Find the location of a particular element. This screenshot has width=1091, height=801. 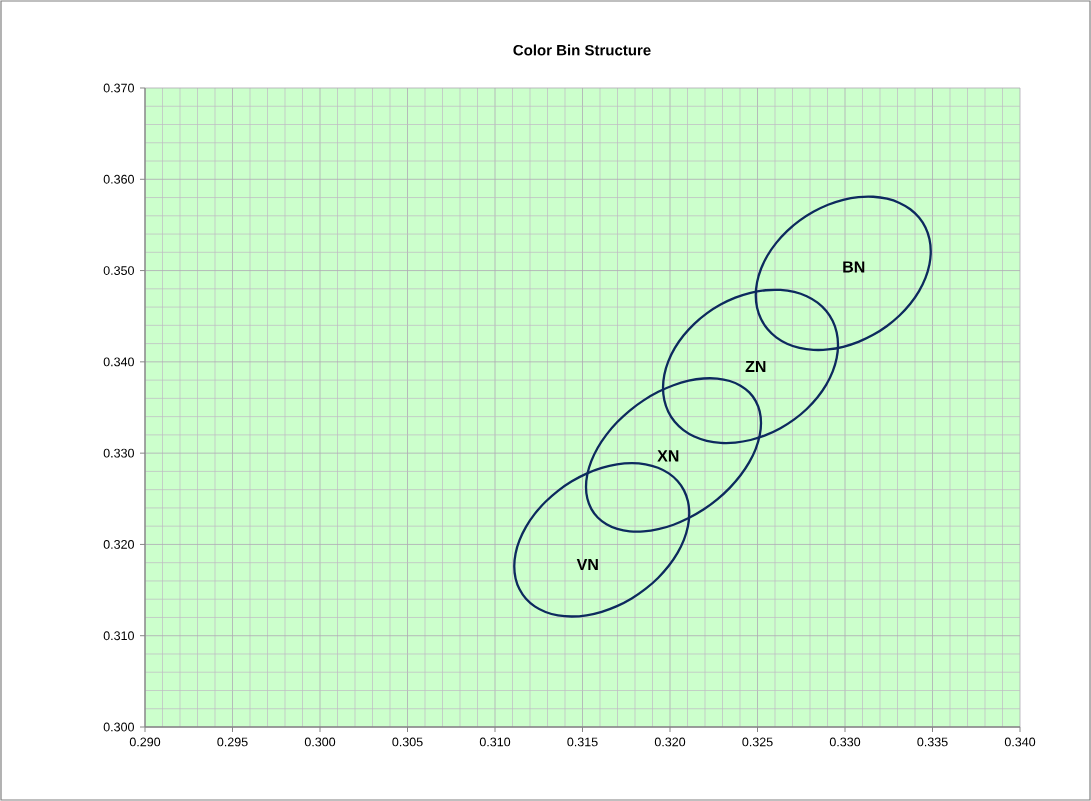

annotation: BN is located at coordinates (854, 267).